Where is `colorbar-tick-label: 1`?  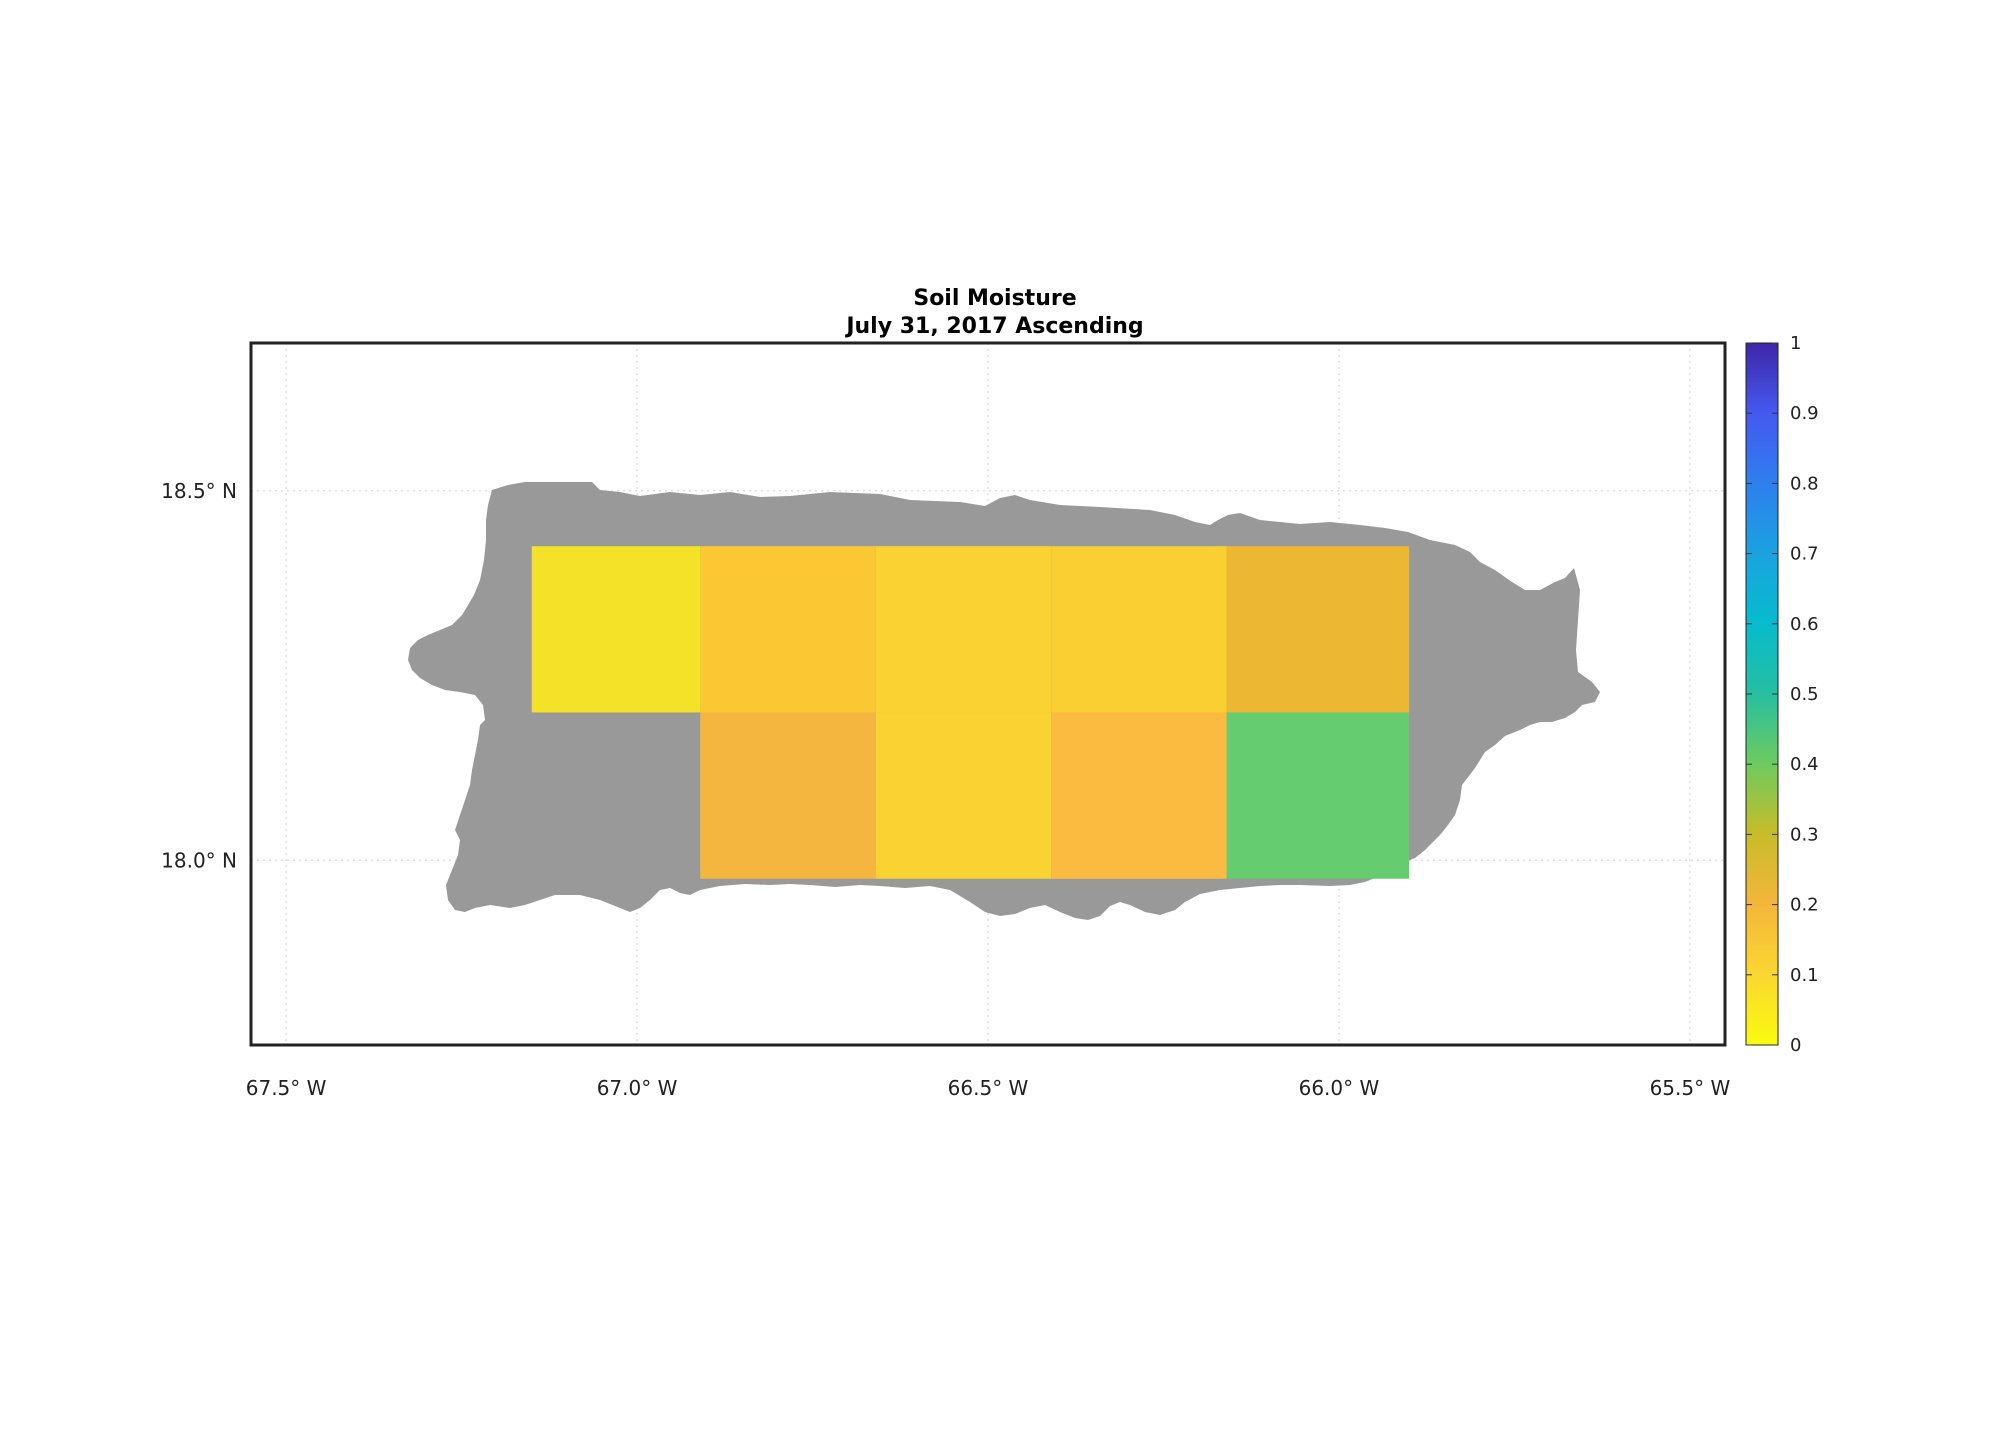 colorbar-tick-label: 1 is located at coordinates (1795, 343).